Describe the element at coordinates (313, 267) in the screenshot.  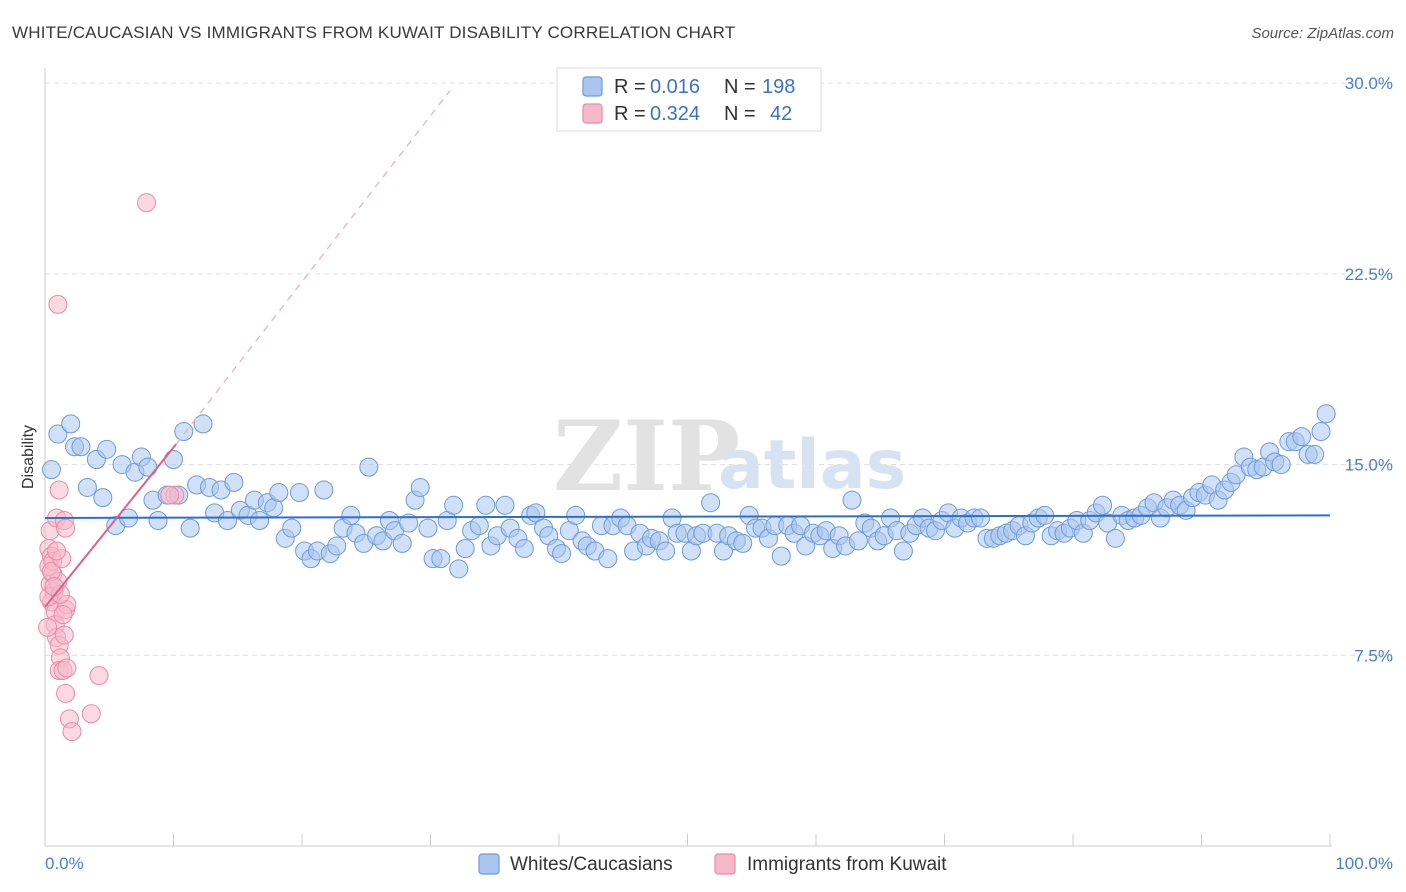
I see `trend-line-pink-extension` at that location.